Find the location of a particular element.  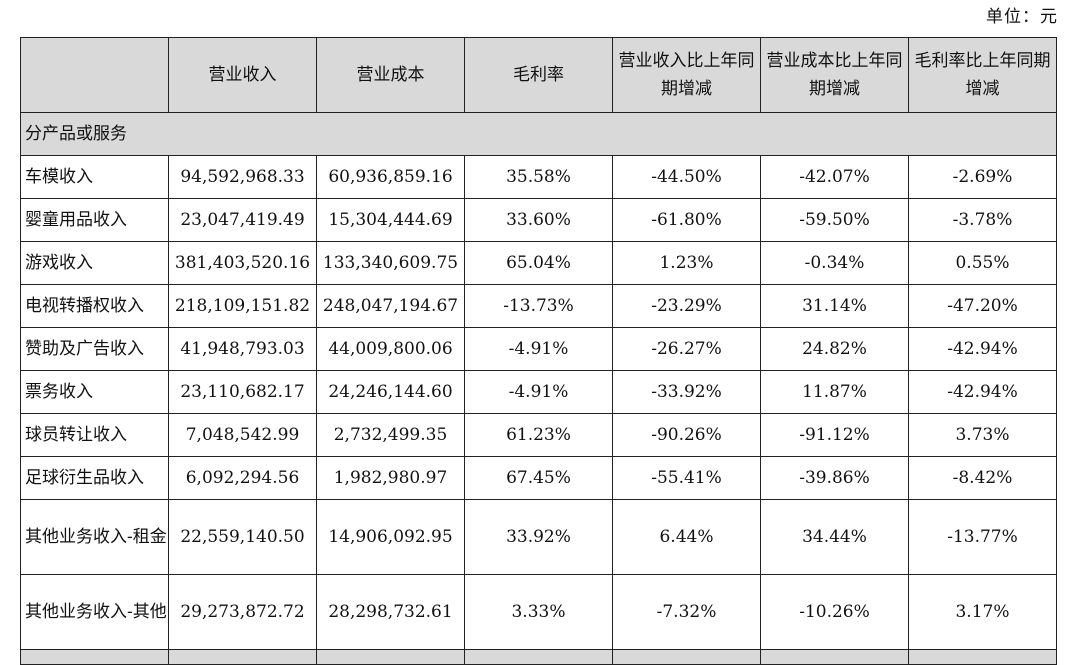

cell-revenue: 23,047,419.49 is located at coordinates (242, 220).